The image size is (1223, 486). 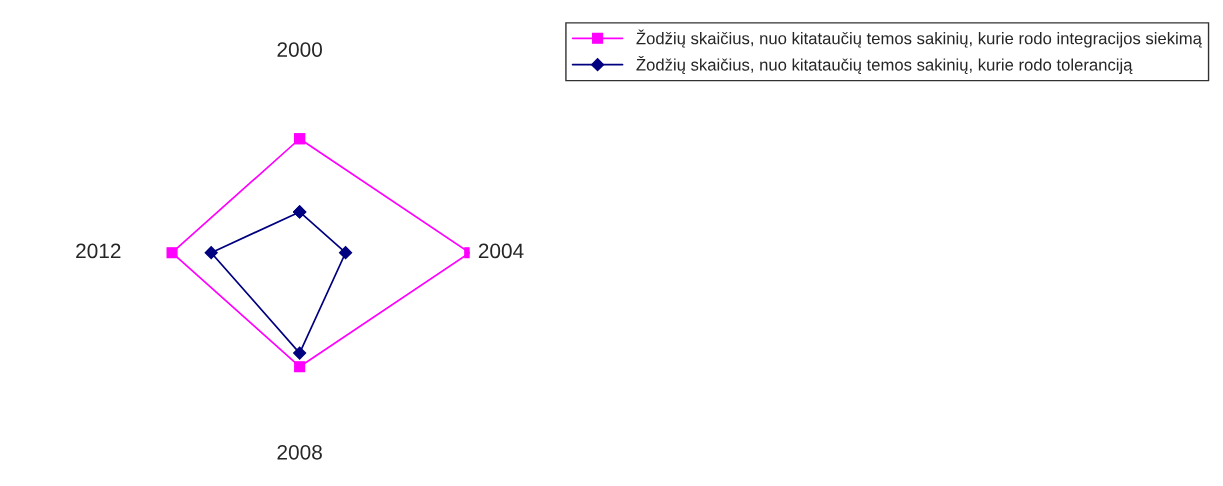 I want to click on spoke-label: 2012, so click(x=98, y=251).